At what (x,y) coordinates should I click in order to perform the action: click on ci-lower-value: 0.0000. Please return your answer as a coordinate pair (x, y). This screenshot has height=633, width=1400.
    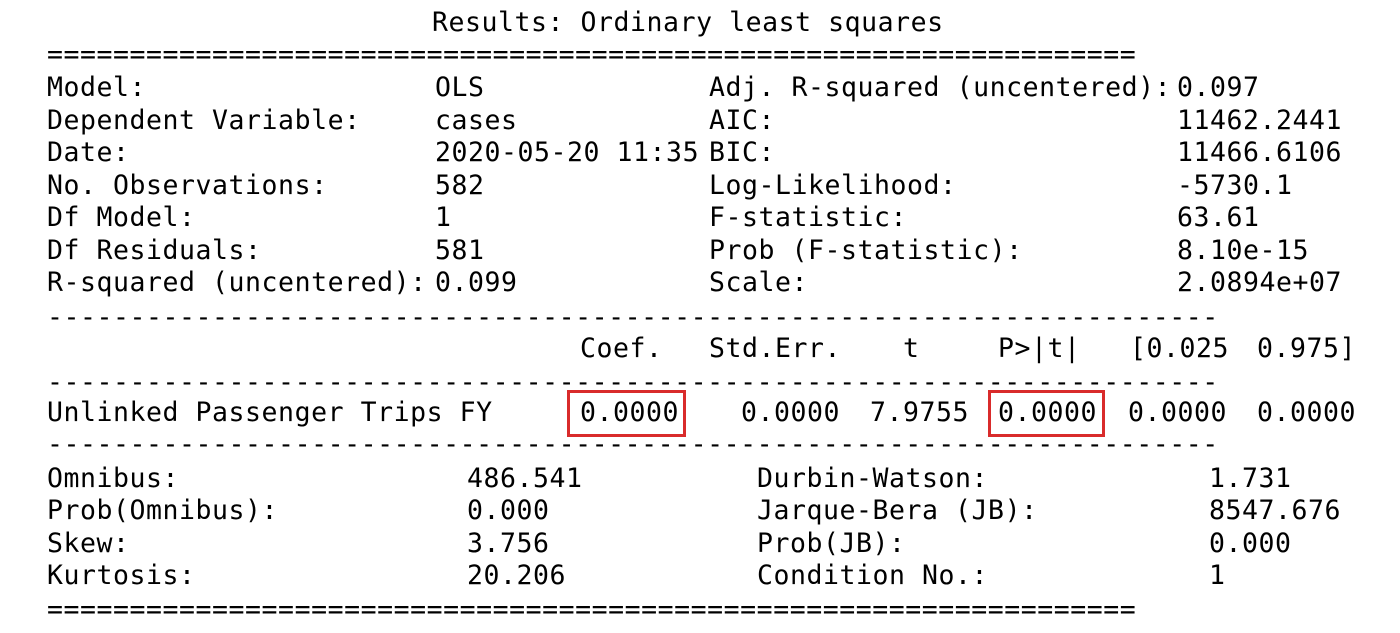
    Looking at the image, I should click on (1178, 412).